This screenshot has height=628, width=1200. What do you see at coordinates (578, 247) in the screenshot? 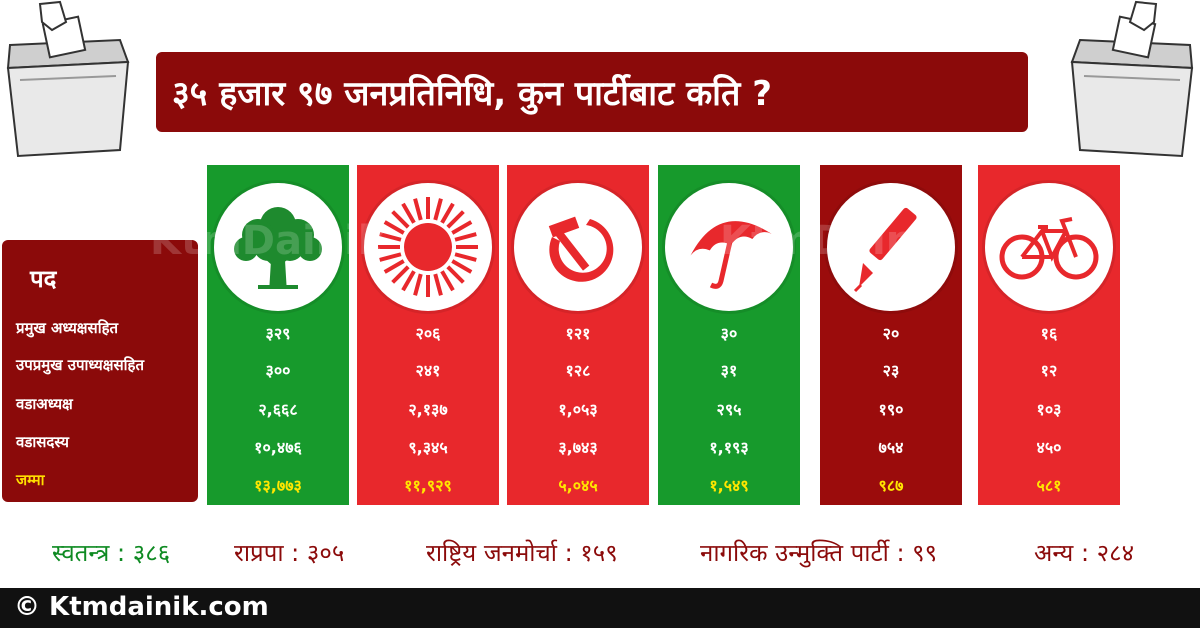
I see `hammer-sickle-icon` at bounding box center [578, 247].